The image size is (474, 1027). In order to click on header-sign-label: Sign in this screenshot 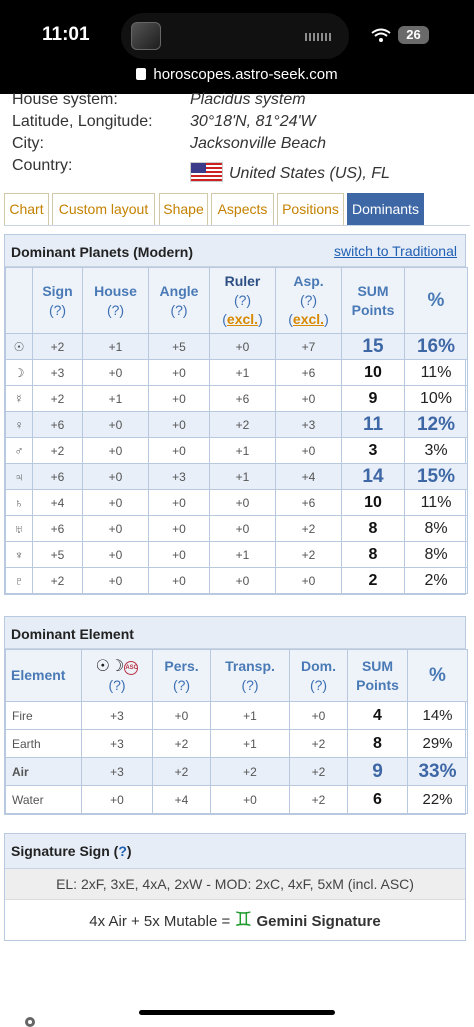, I will do `click(57, 290)`.